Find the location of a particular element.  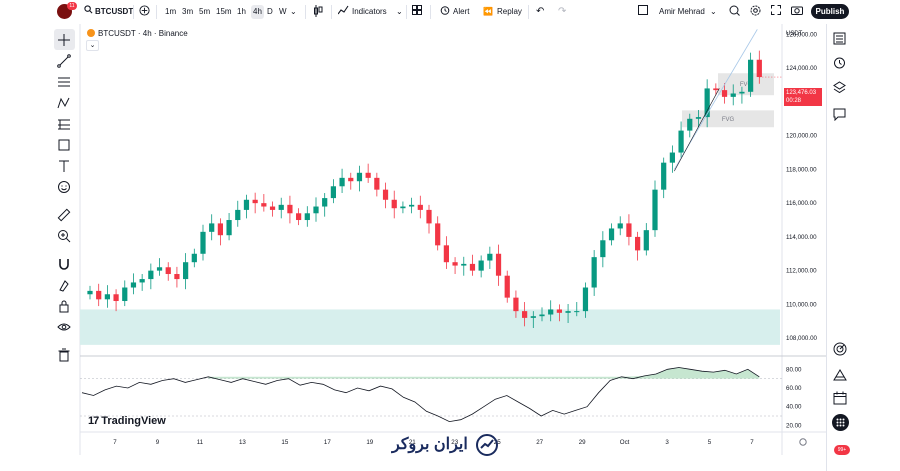

watchlist-icon is located at coordinates (839, 38).